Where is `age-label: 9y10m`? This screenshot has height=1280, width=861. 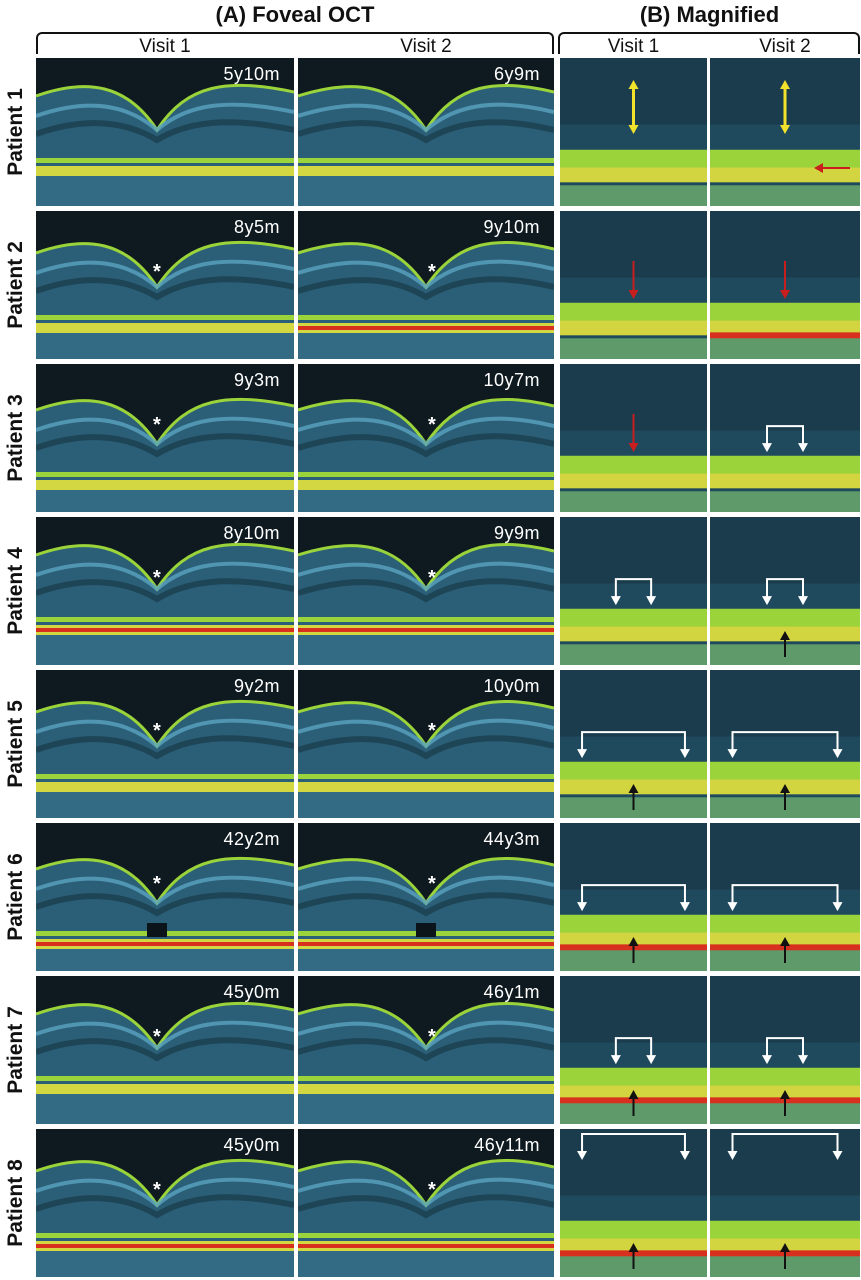 age-label: 9y10m is located at coordinates (511, 227).